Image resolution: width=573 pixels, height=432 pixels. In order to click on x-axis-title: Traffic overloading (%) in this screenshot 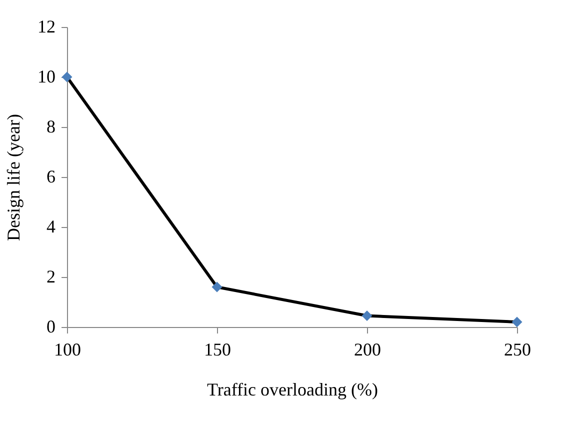, I will do `click(292, 390)`.